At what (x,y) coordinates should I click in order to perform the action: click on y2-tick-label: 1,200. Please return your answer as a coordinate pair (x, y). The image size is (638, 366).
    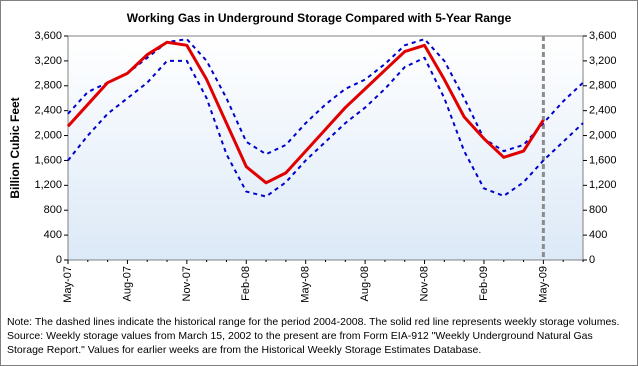
    Looking at the image, I should click on (603, 185).